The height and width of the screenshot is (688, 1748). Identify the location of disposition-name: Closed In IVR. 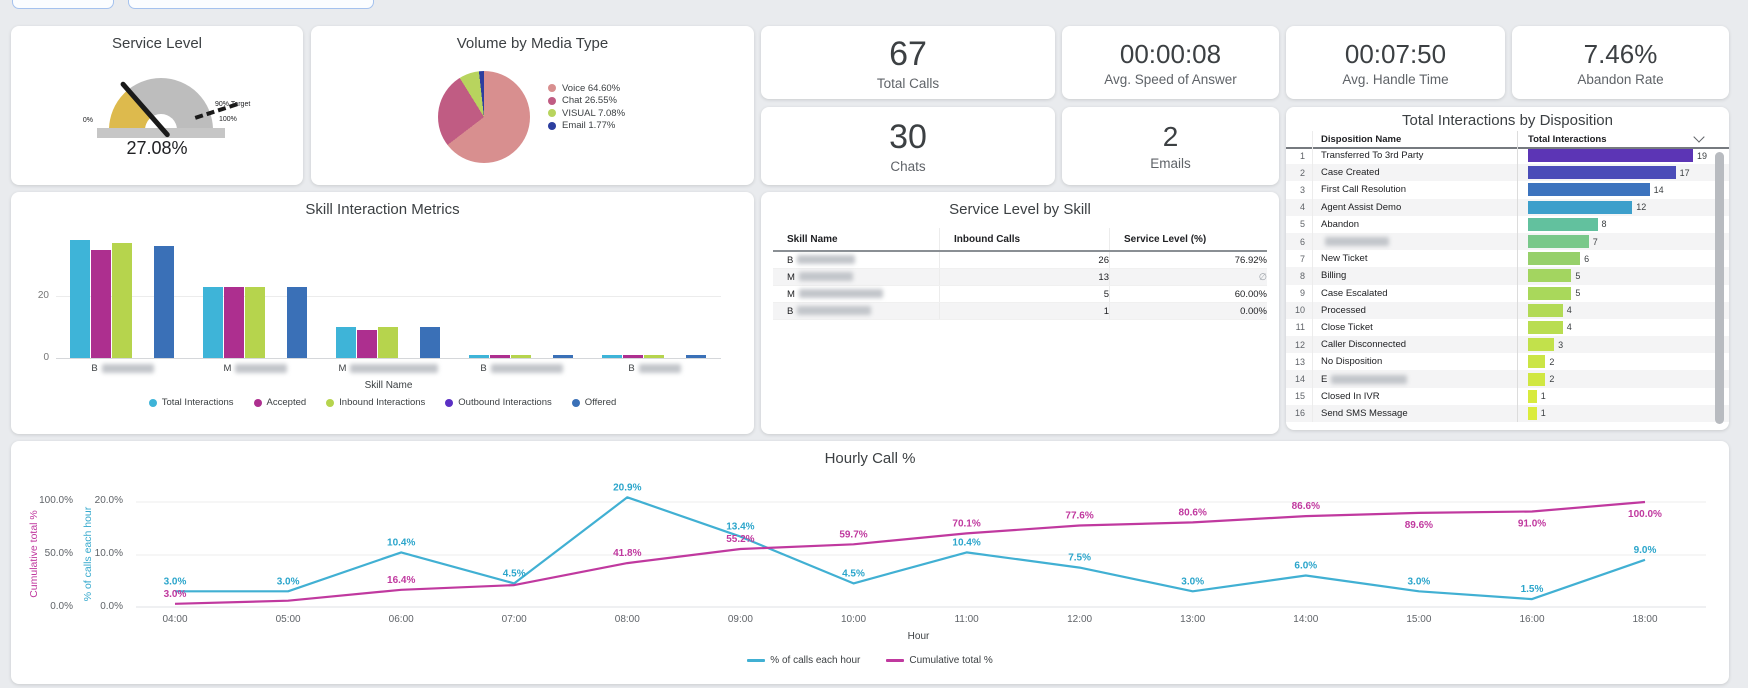
(1350, 396).